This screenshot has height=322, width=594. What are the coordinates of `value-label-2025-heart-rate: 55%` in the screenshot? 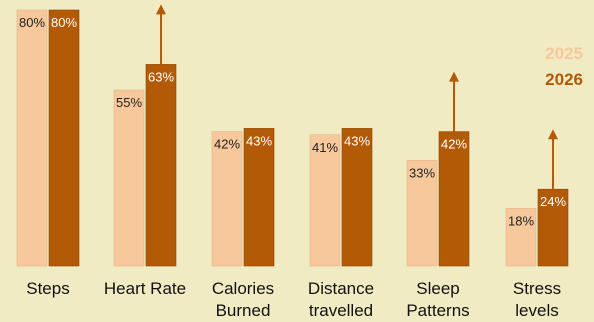 It's located at (129, 102).